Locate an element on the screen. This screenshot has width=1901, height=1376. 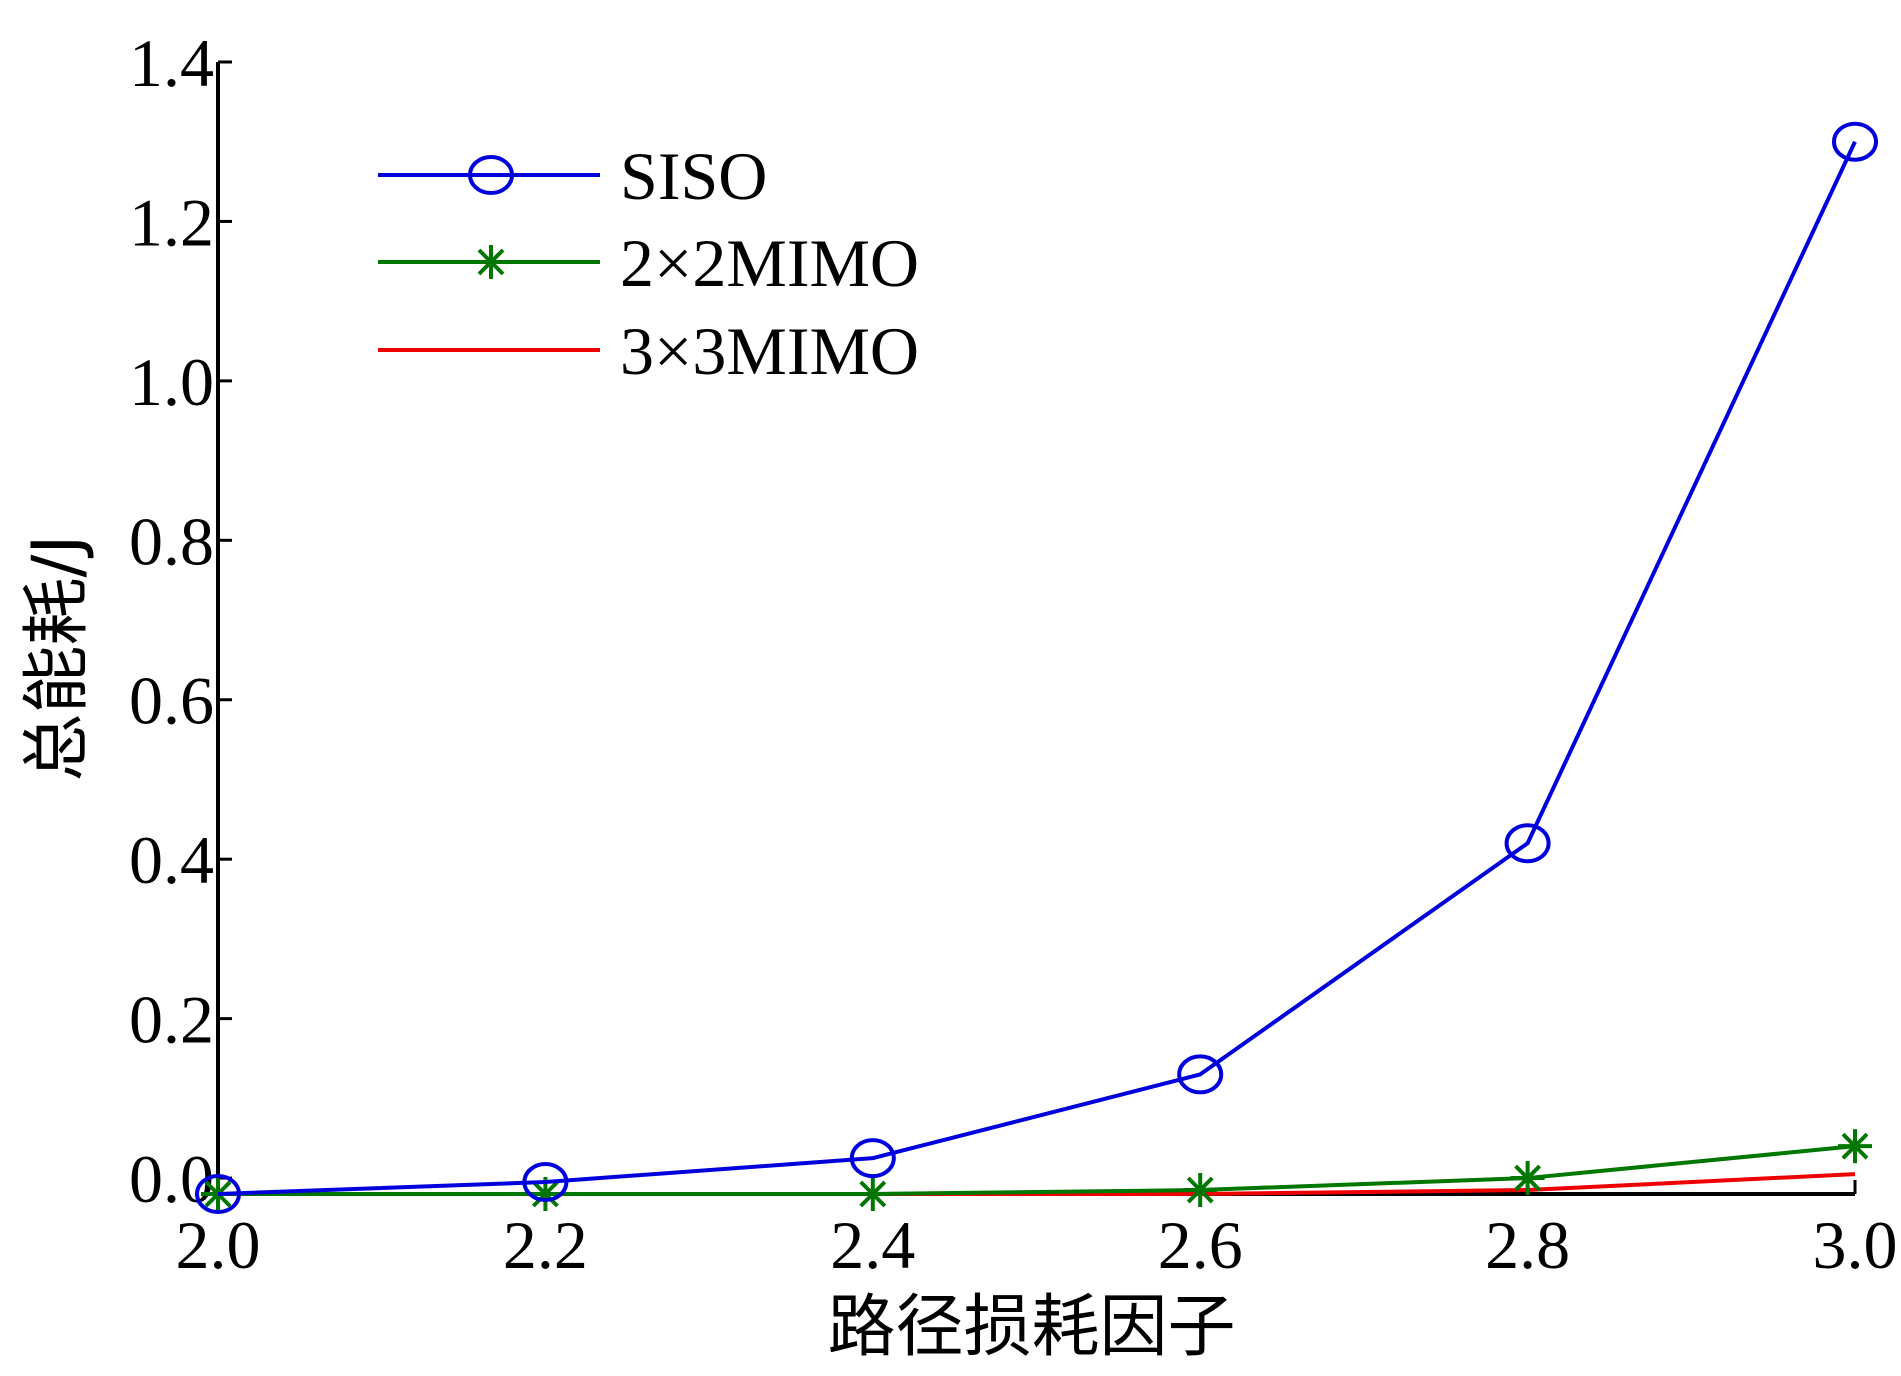
legend-marker-2-2mimo is located at coordinates (491, 262).